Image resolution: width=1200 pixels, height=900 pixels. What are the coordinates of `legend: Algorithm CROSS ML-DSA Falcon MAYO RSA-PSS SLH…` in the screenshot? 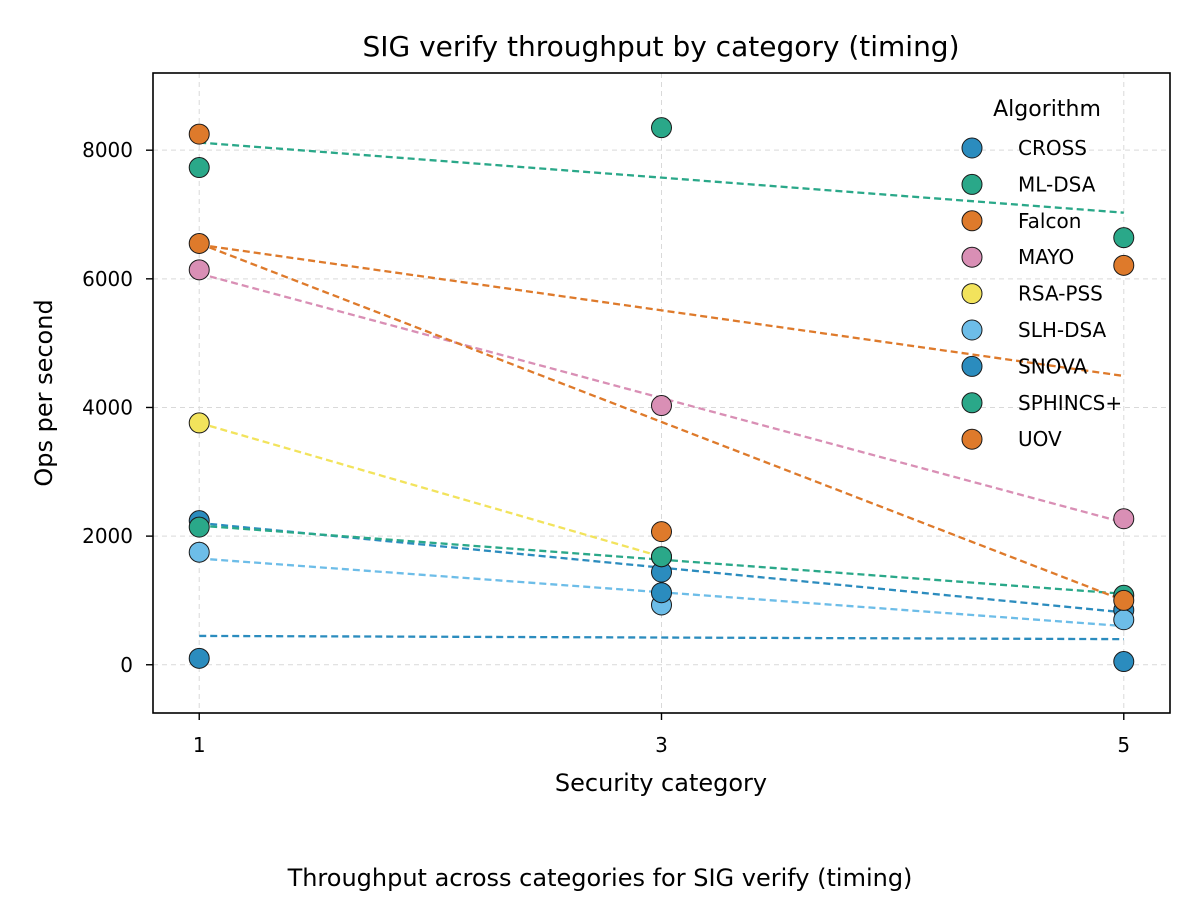 It's located at (1041, 274).